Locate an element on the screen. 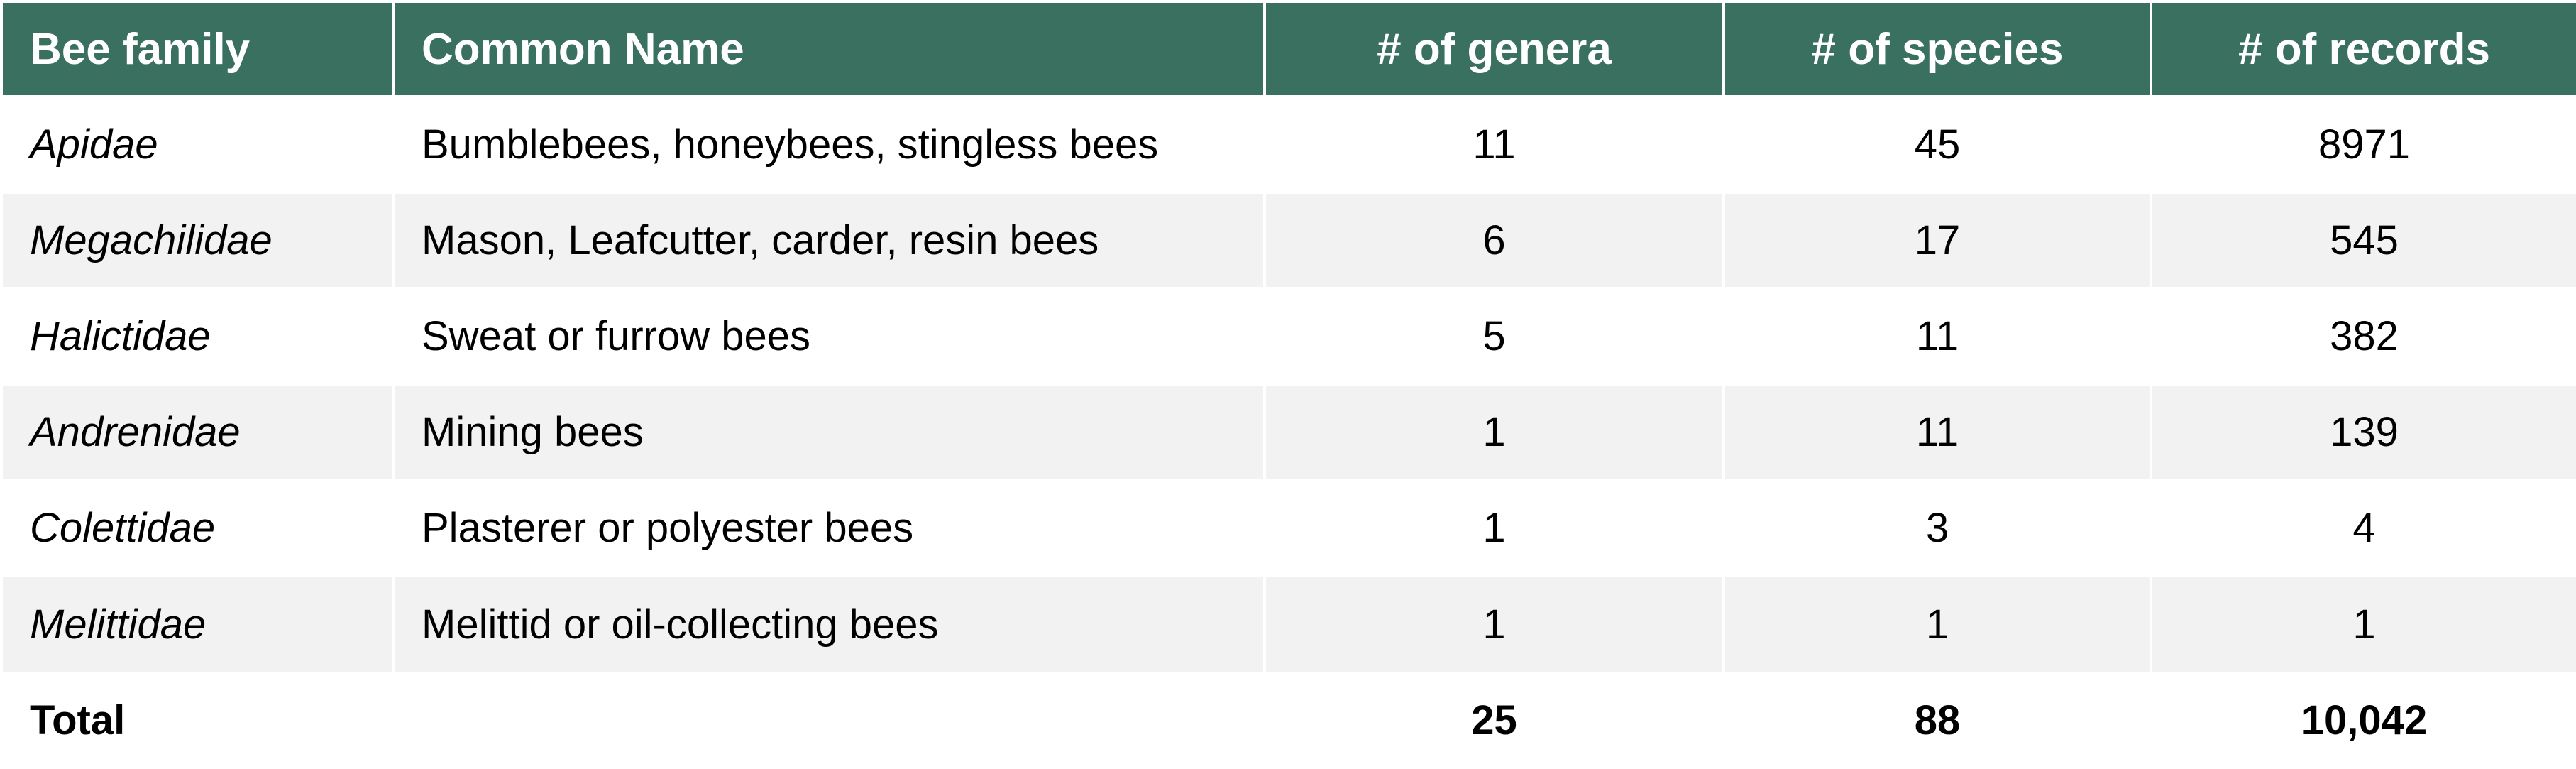 The height and width of the screenshot is (769, 2576). total-row: Total 25 88 10,042 is located at coordinates (1288, 720).